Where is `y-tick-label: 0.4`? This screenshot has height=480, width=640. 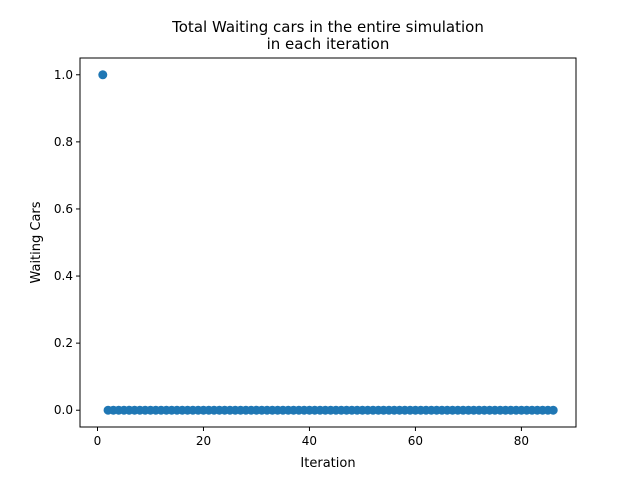
y-tick-label: 0.4 is located at coordinates (63, 276).